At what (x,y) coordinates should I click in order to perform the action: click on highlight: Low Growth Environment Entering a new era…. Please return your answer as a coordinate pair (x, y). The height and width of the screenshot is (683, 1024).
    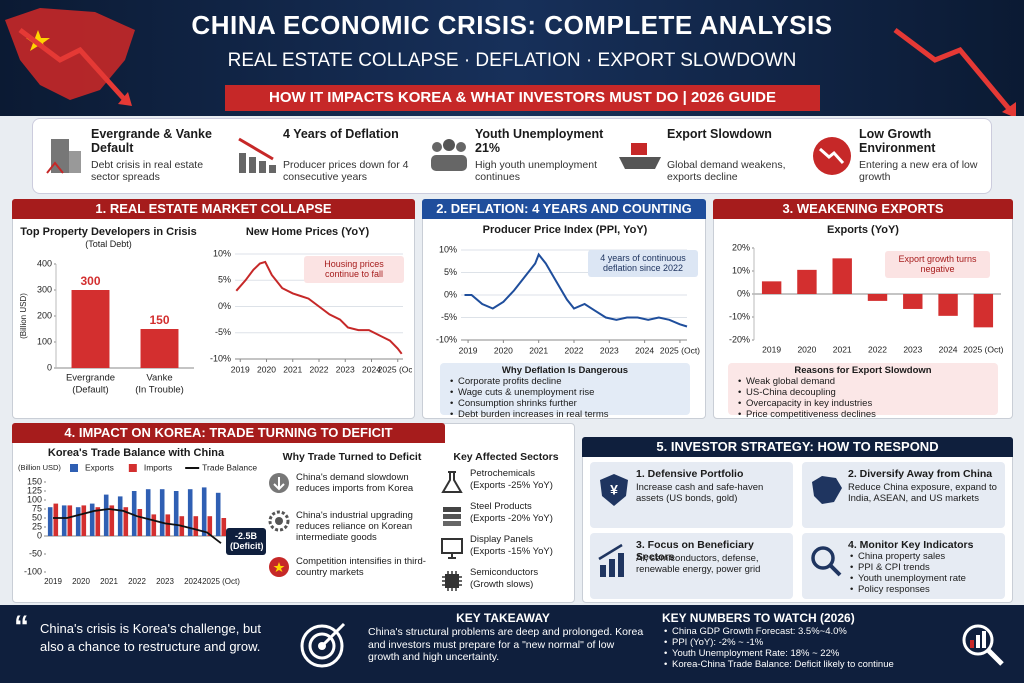
    Looking at the image, I should click on (897, 157).